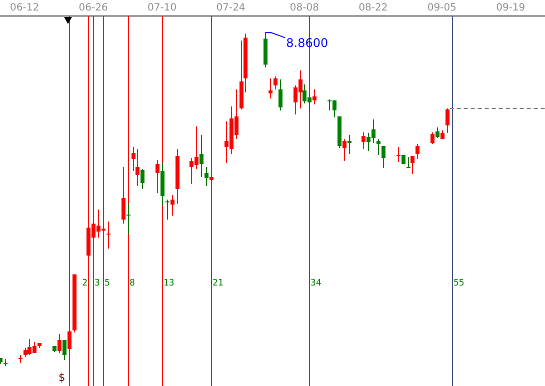 The image size is (545, 386). Describe the element at coordinates (373, 8) in the screenshot. I see `x-tick-label: 08-22` at that location.